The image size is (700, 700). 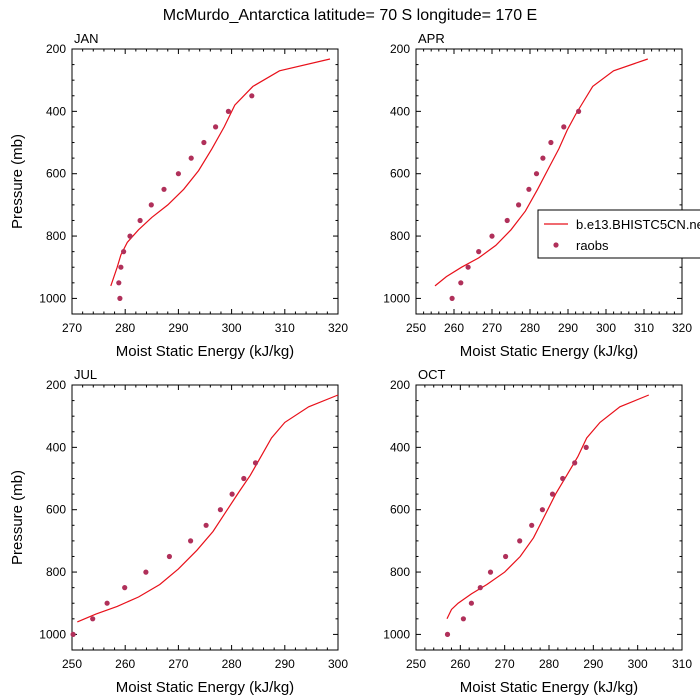 I want to click on legend-box, so click(x=618, y=234).